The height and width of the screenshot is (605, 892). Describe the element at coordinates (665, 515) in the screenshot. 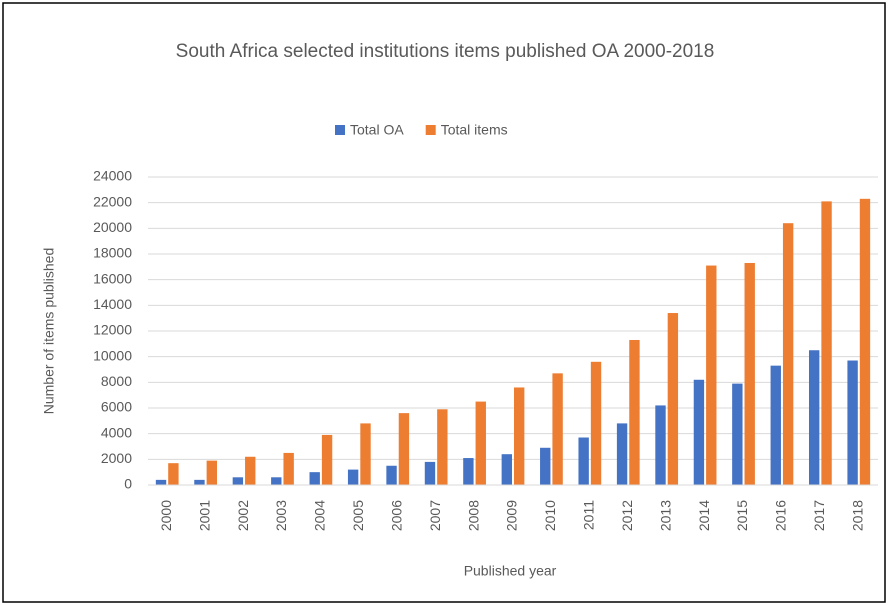

I see `x-tick-label: 2013` at that location.